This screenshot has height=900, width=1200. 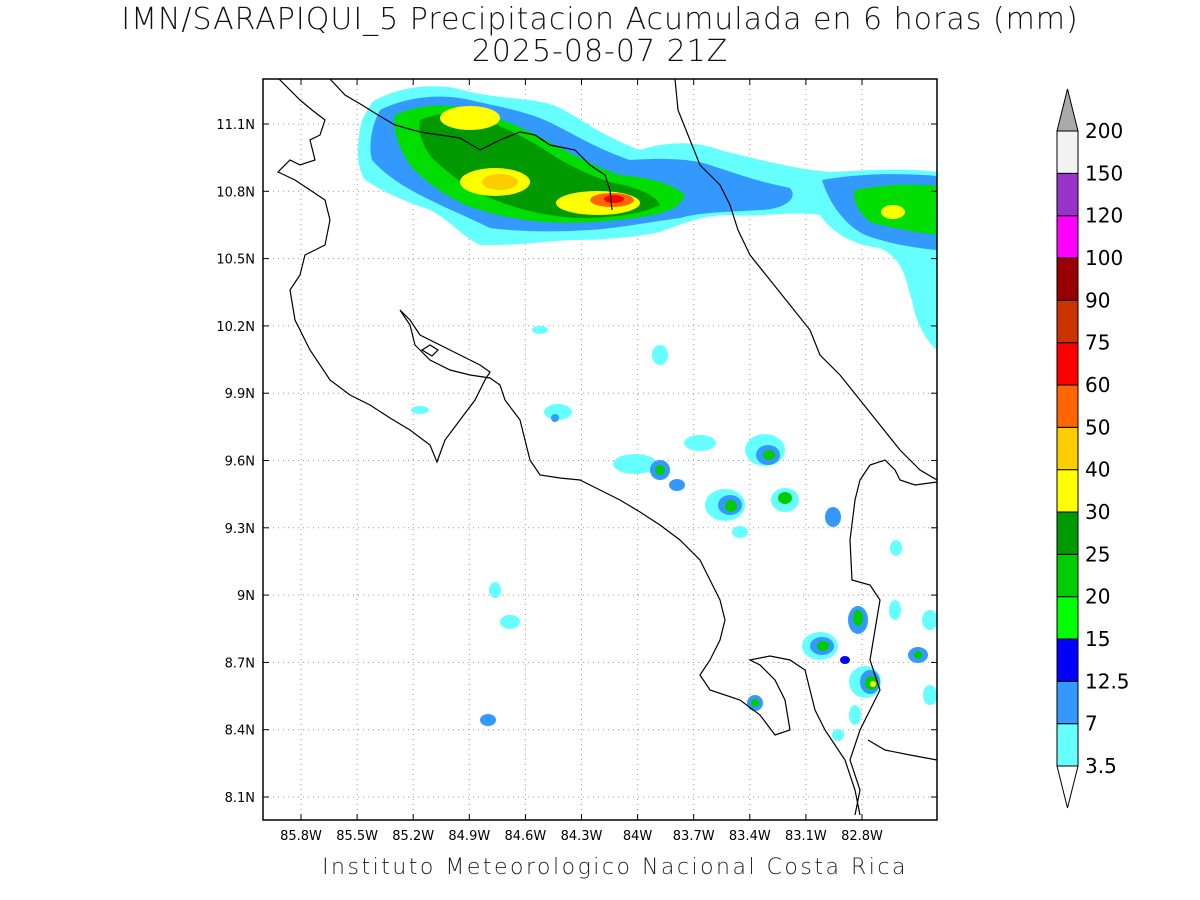 I want to click on y-tick-label: 10.8N, so click(x=235, y=192).